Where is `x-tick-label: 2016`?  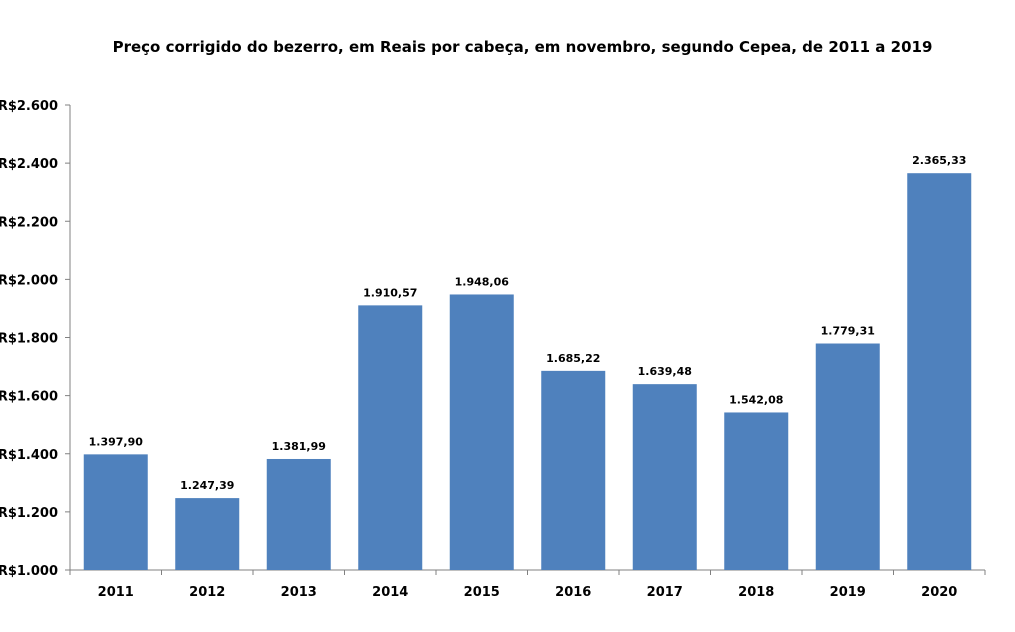 x-tick-label: 2016 is located at coordinates (573, 592).